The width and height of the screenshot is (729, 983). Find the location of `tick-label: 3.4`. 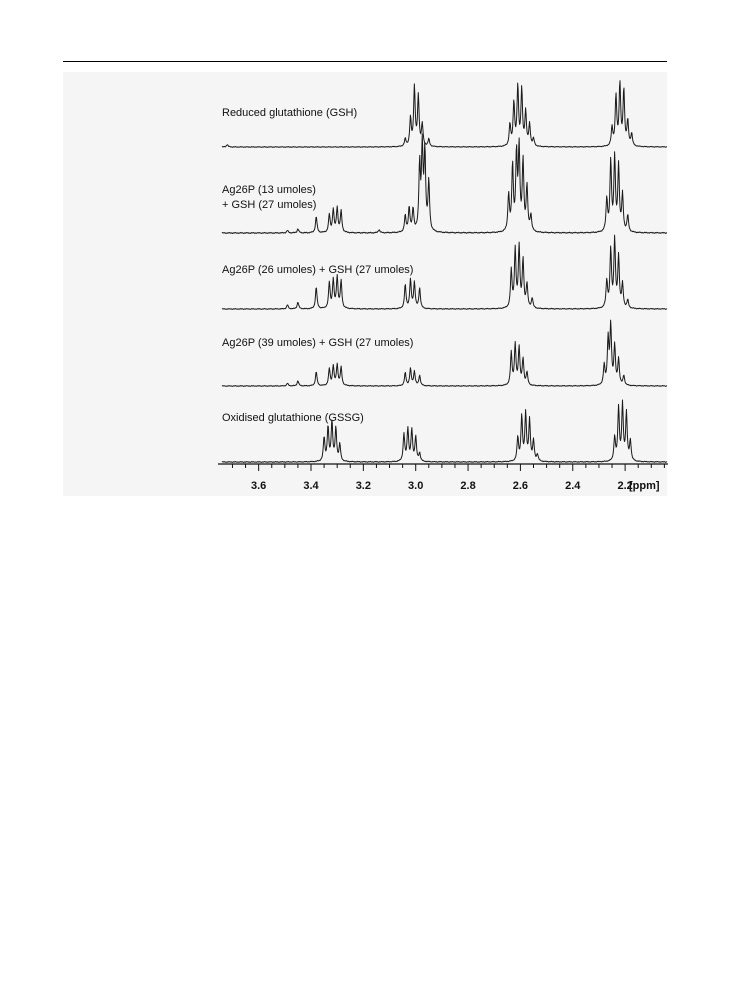

tick-label: 3.4 is located at coordinates (311, 486).